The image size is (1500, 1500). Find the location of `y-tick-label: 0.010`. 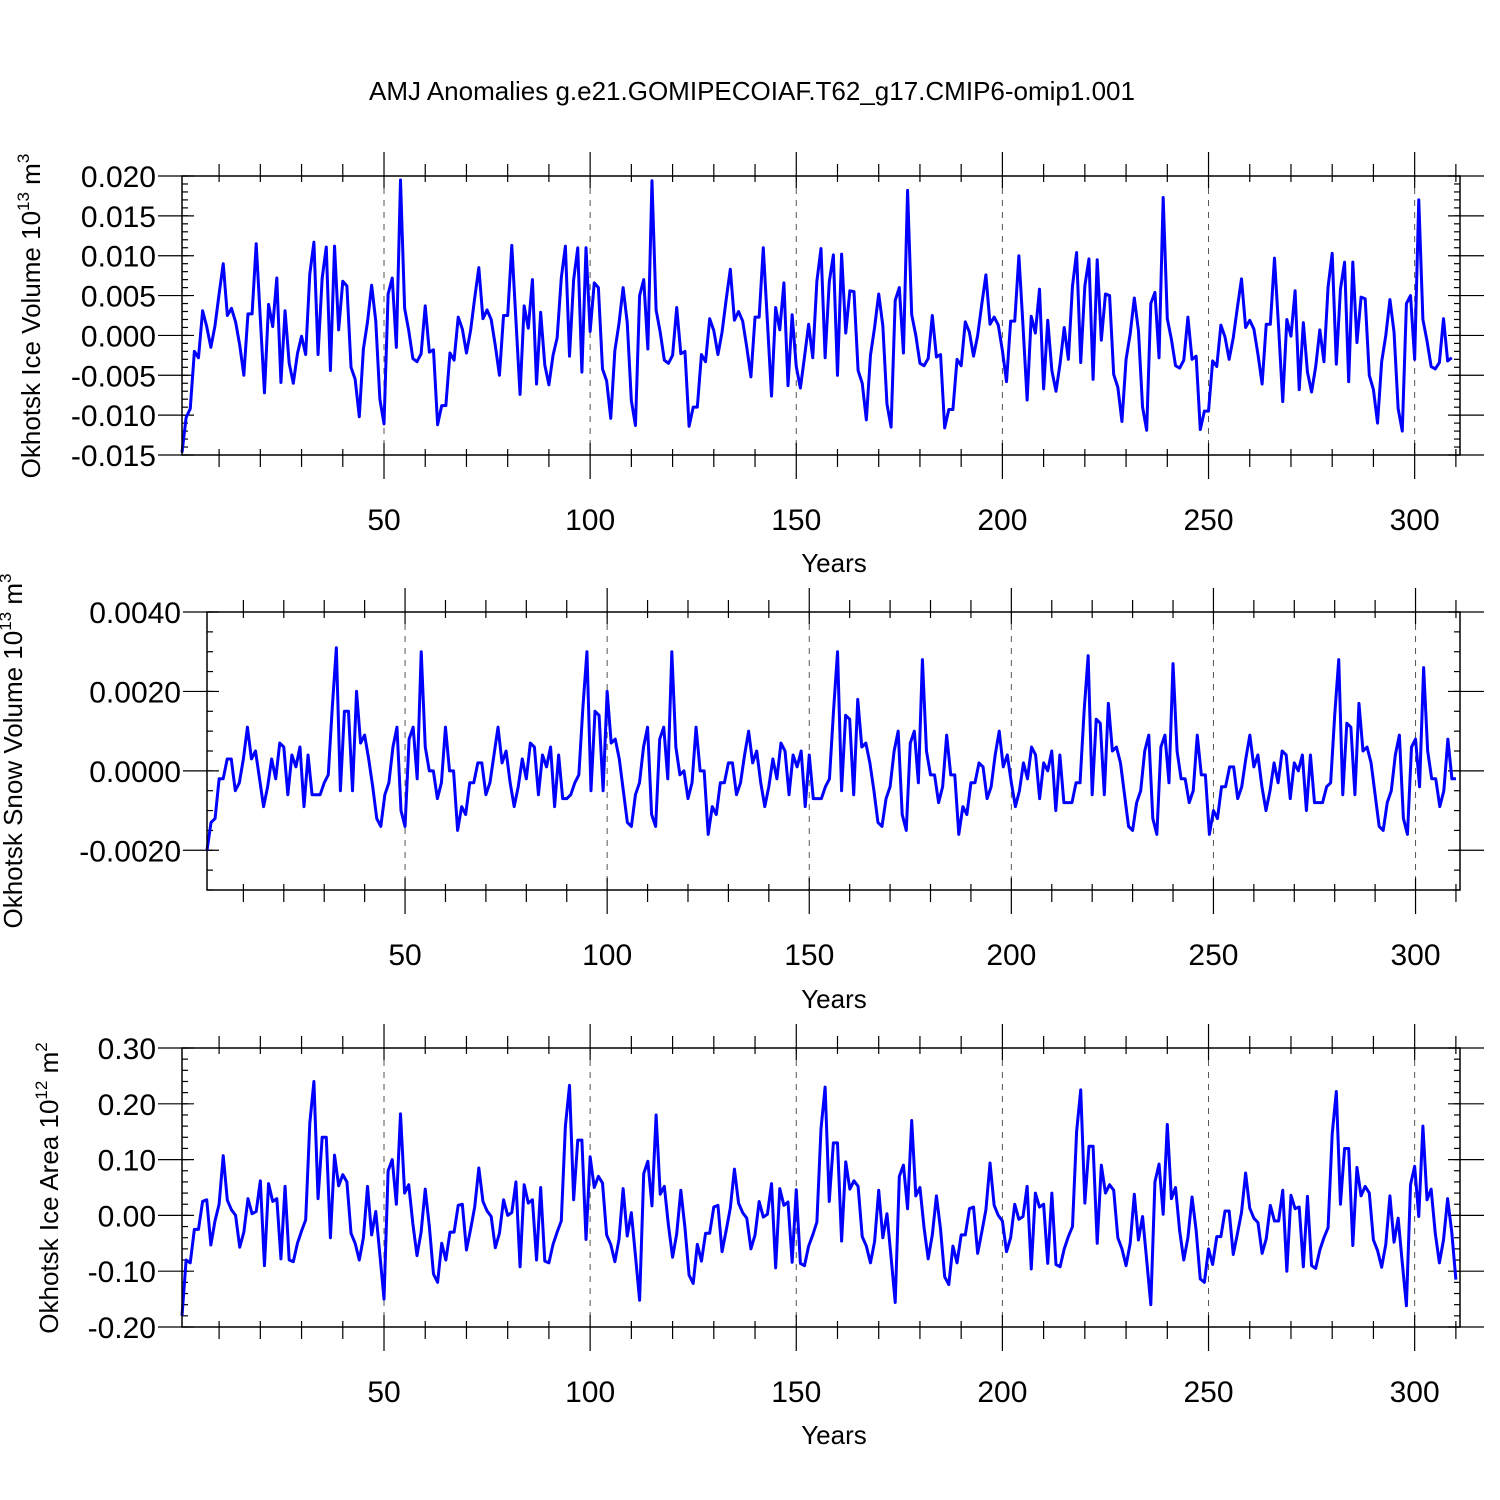

y-tick-label: 0.010 is located at coordinates (118, 257).